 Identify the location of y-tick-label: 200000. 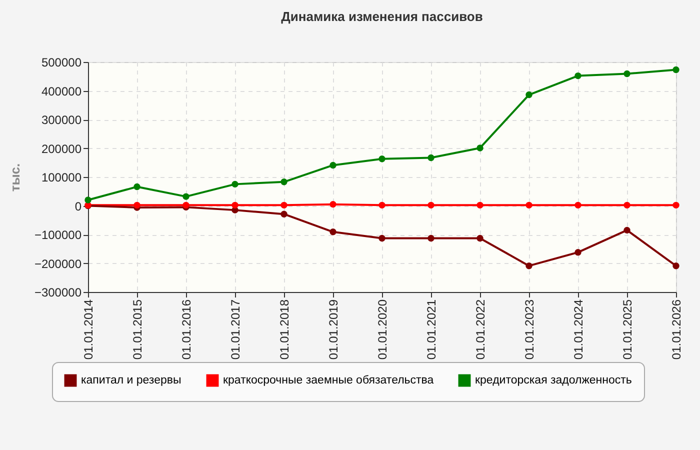
(61, 149).